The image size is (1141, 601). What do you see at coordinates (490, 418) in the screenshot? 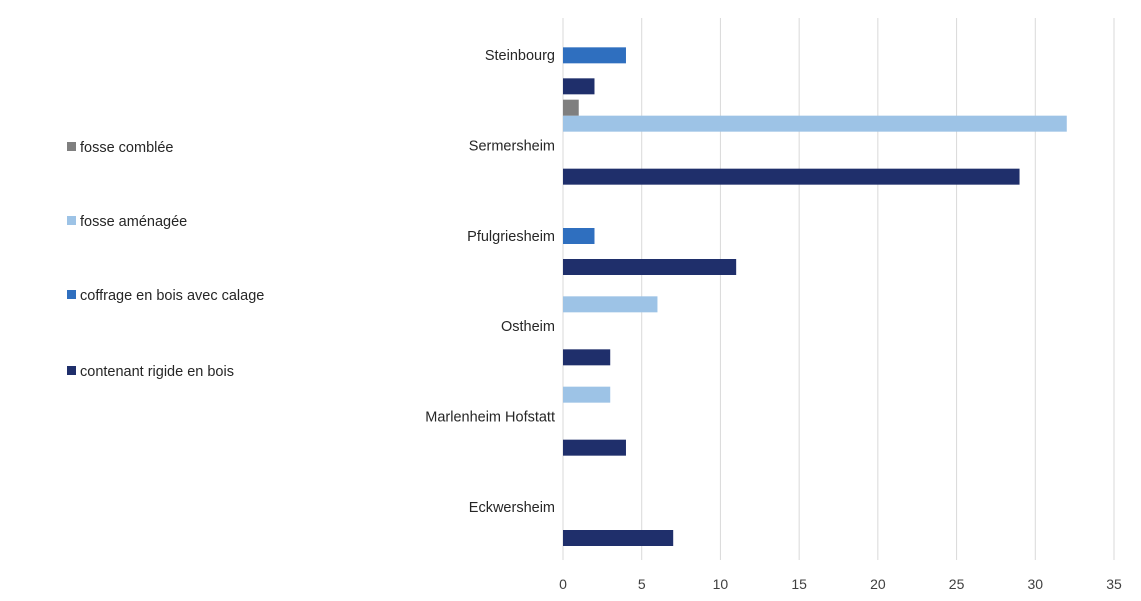
I see `category-label: Marlenheim Hofstatt` at bounding box center [490, 418].